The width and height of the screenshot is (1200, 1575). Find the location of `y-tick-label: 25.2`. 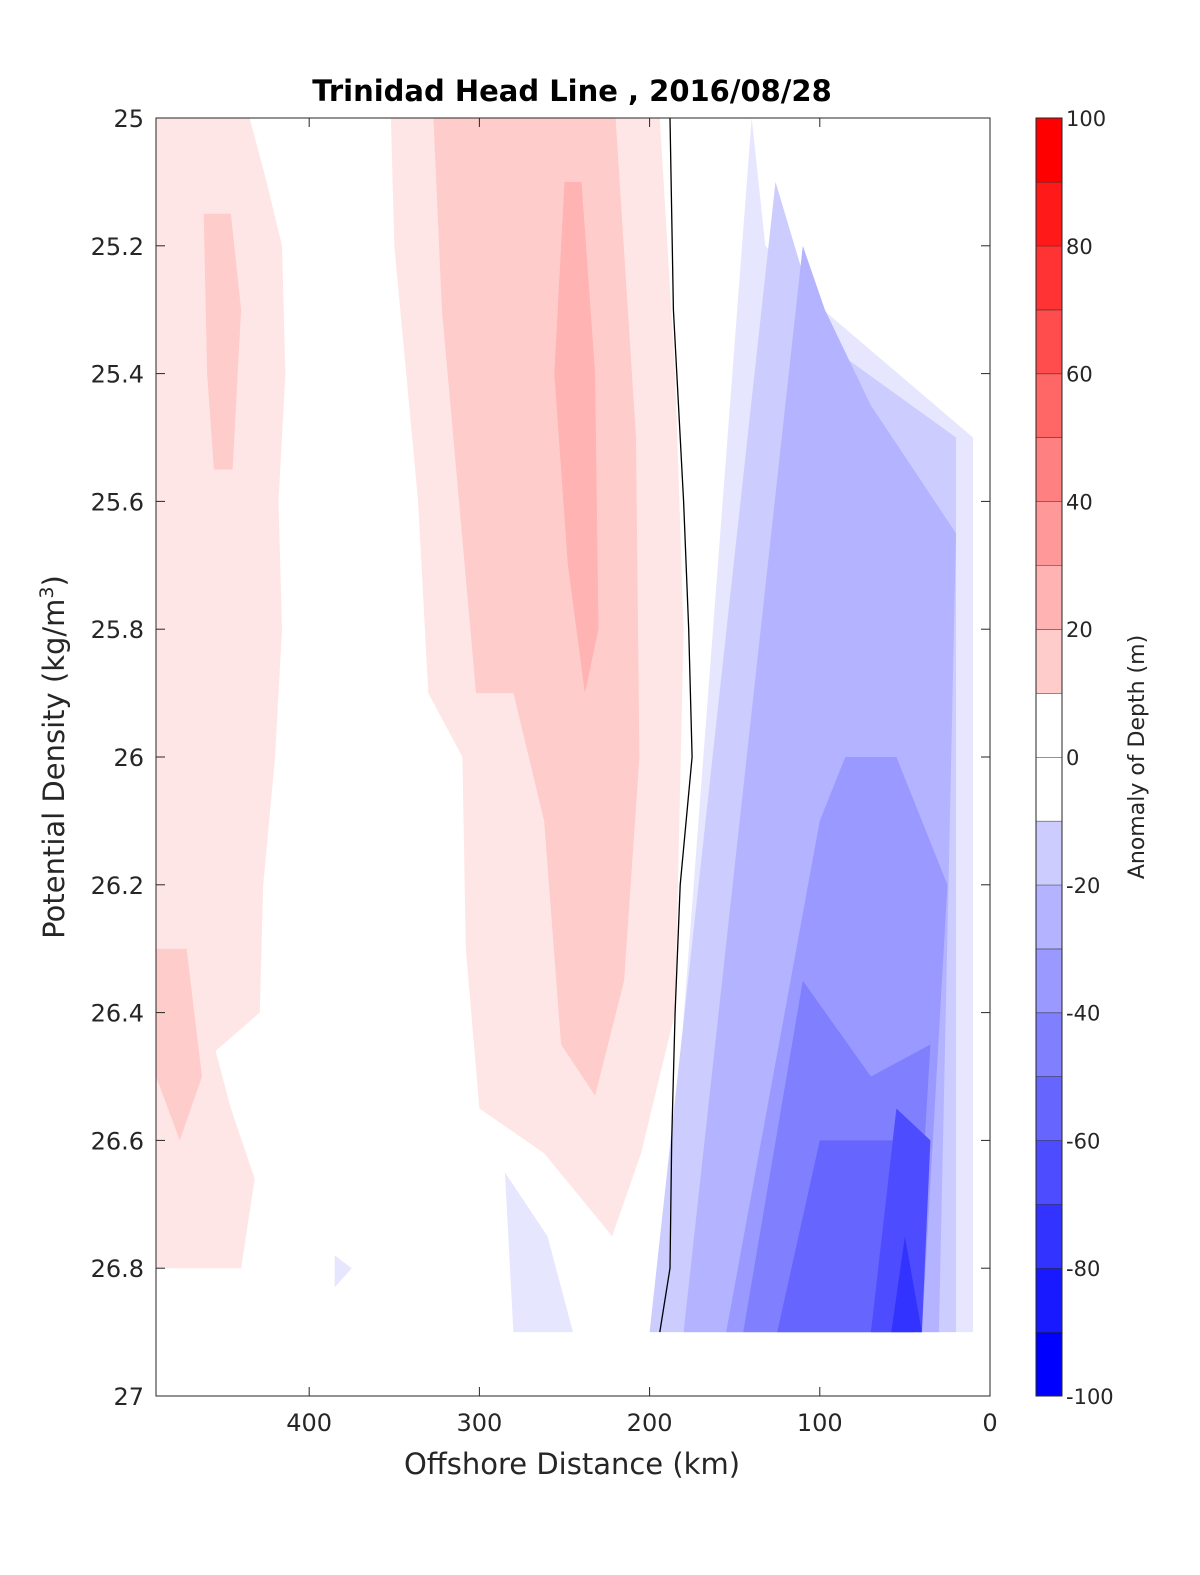

y-tick-label: 25.2 is located at coordinates (117, 247).